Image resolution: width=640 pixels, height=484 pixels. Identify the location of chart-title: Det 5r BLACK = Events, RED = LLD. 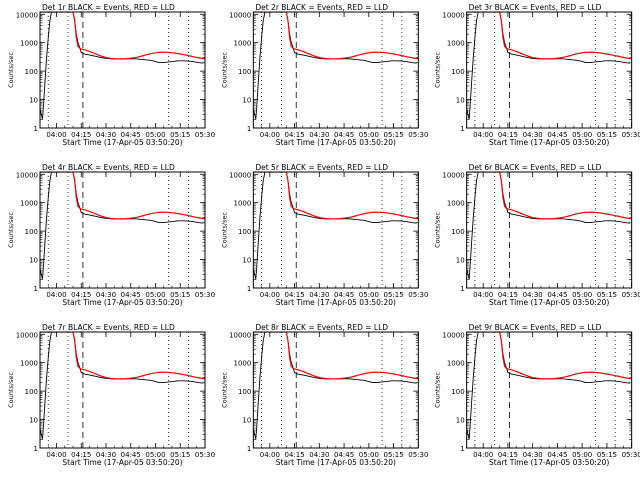
(321, 167).